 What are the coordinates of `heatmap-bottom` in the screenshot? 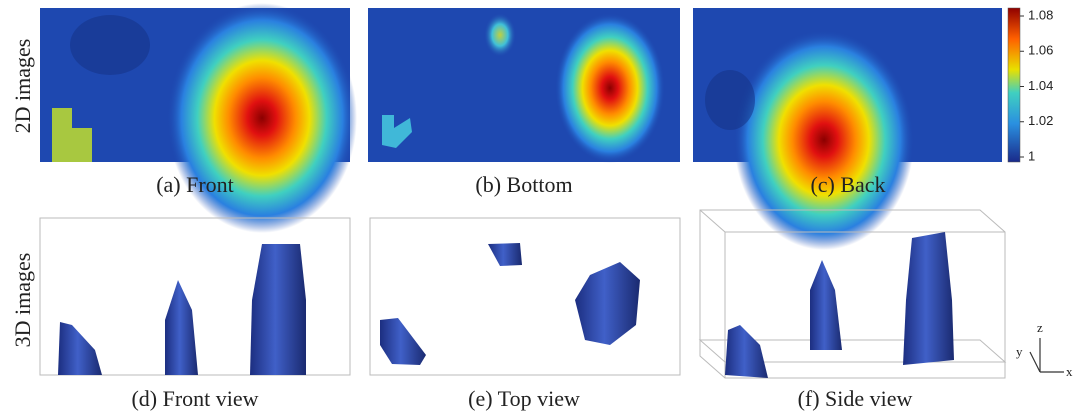 It's located at (524, 85).